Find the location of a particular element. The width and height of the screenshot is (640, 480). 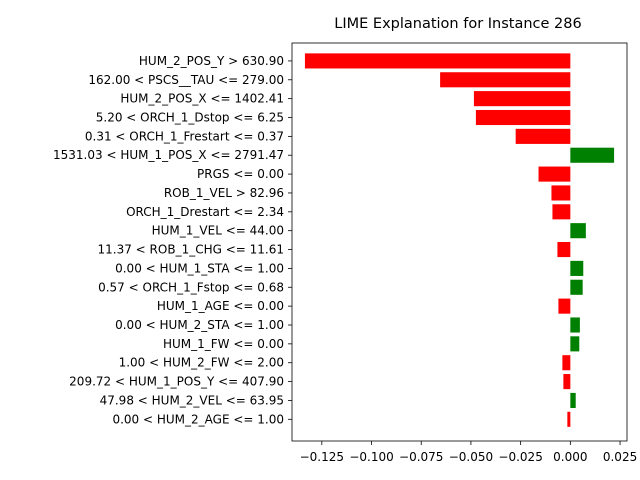

y-tick-label-15: HUM_1_FW <= 0.00 is located at coordinates (223, 344).